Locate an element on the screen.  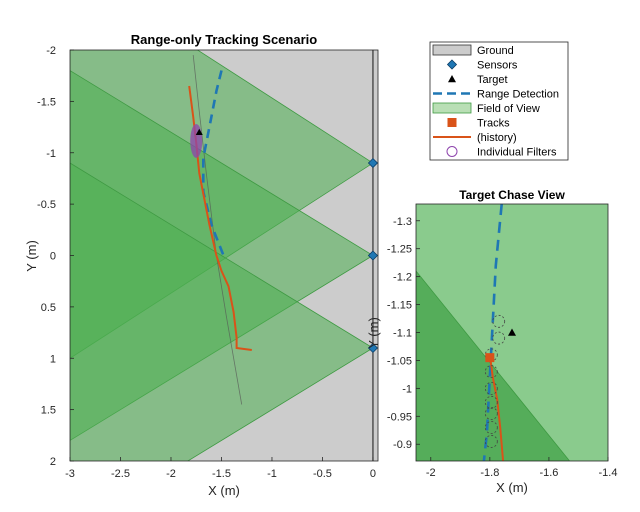
x-tick-label: 0 is located at coordinates (373, 474).